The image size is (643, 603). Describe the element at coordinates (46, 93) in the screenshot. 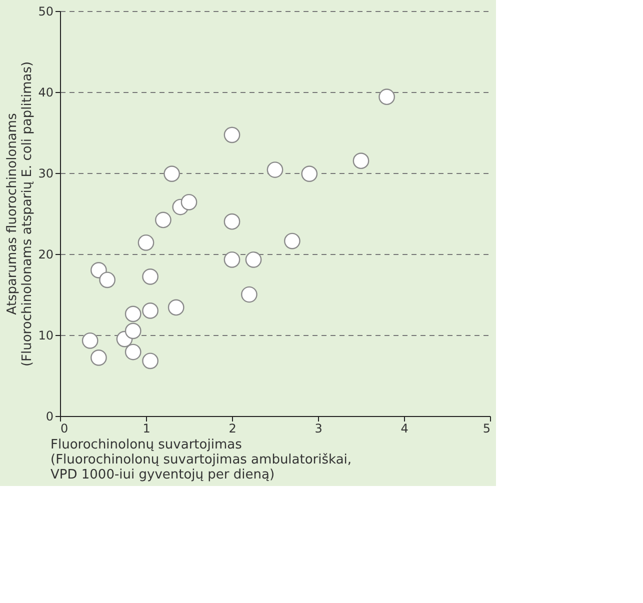

I see `y-tick-label: 40` at that location.